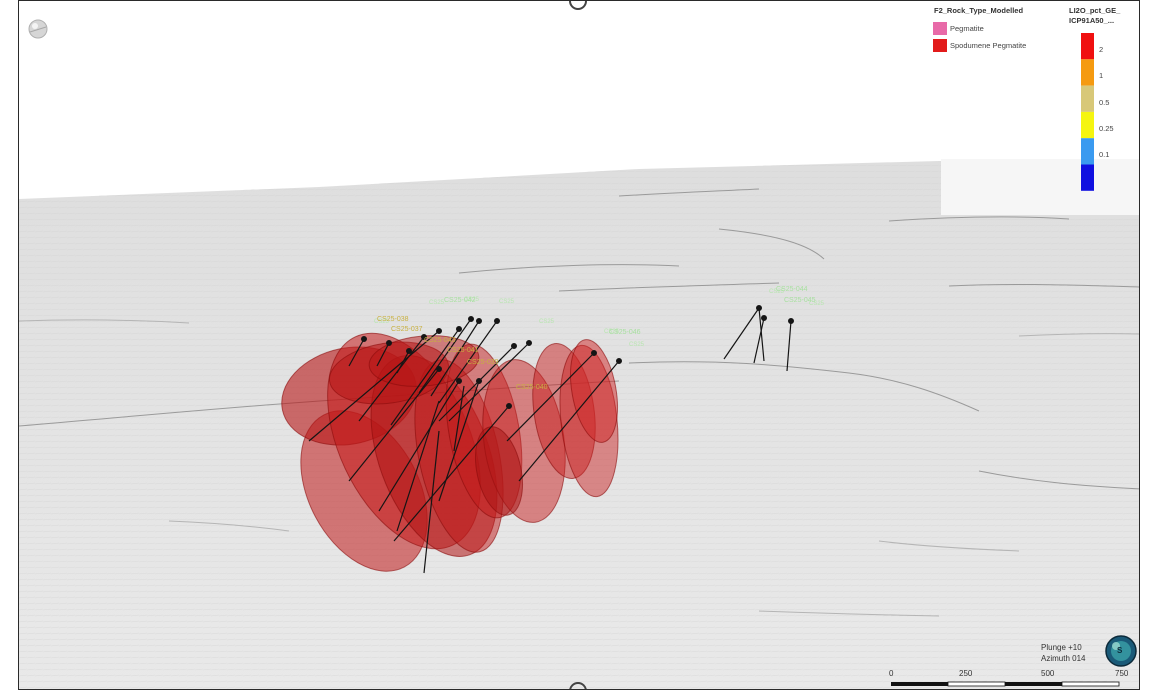 This screenshot has width=1153, height=694. Describe the element at coordinates (1095, 10) in the screenshot. I see `grade-legend-title-1: LI2O_pct_GE_` at that location.